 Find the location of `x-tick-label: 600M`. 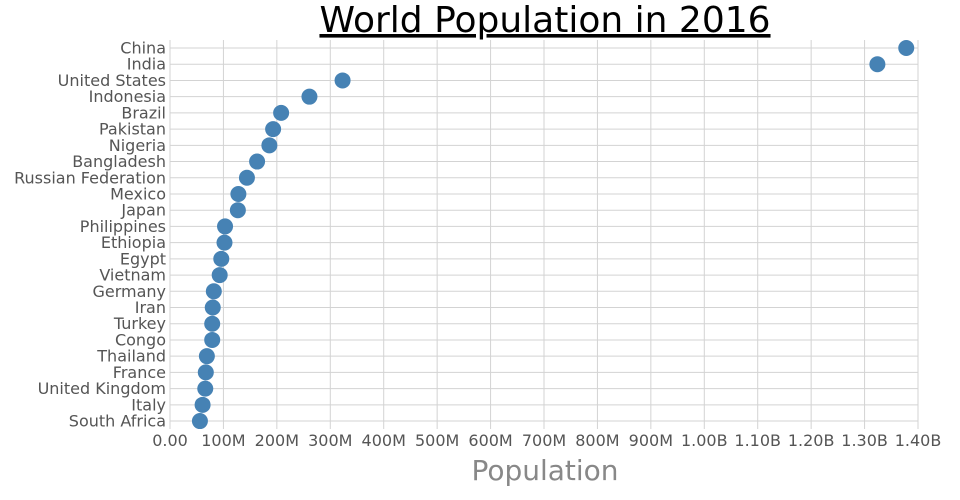

x-tick-label: 600M is located at coordinates (490, 440).